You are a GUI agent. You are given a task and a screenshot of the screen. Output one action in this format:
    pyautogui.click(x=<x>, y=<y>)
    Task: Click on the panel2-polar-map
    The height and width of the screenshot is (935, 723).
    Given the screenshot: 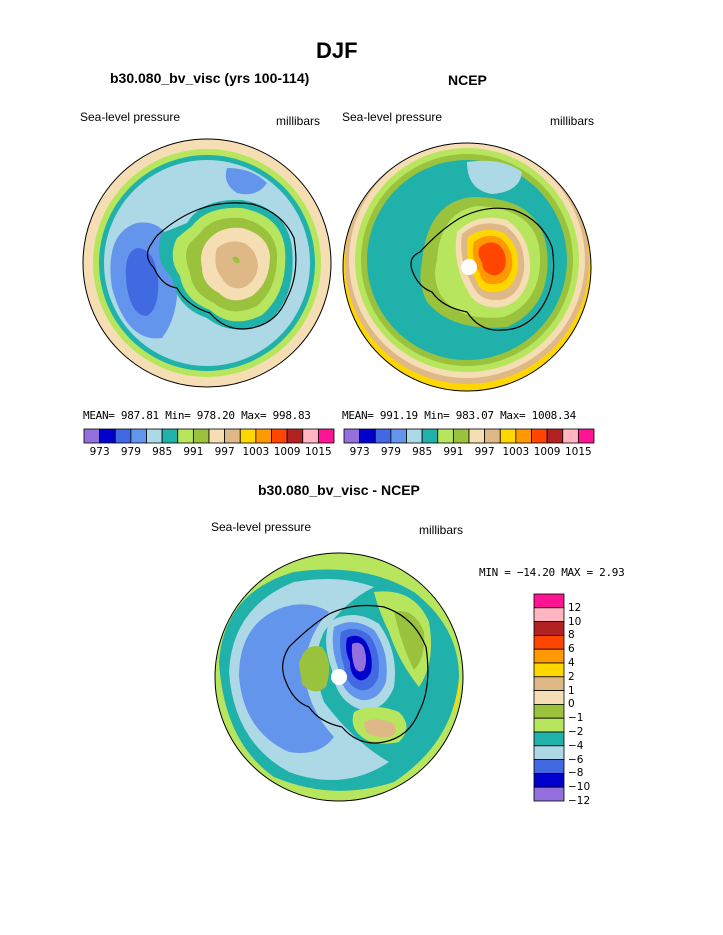 What is the action you would take?
    pyautogui.click(x=467, y=267)
    